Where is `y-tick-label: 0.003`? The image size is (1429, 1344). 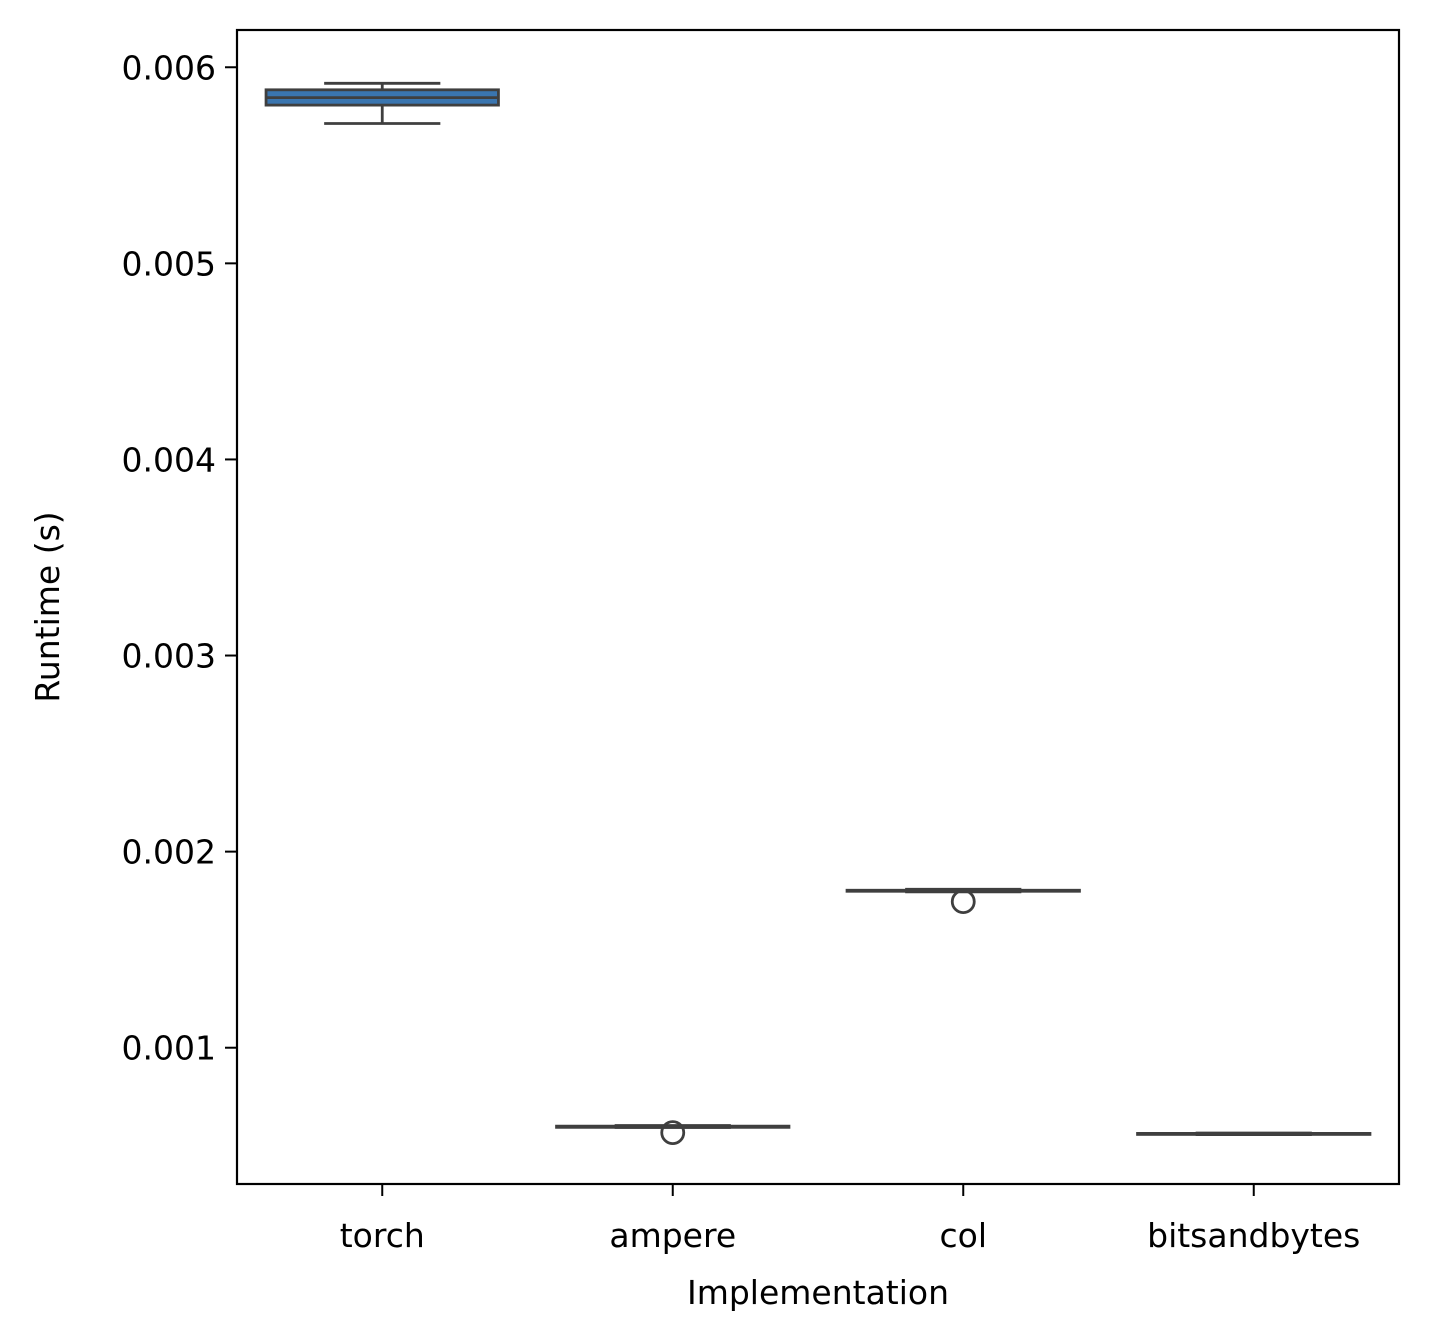
y-tick-label: 0.003 is located at coordinates (169, 656).